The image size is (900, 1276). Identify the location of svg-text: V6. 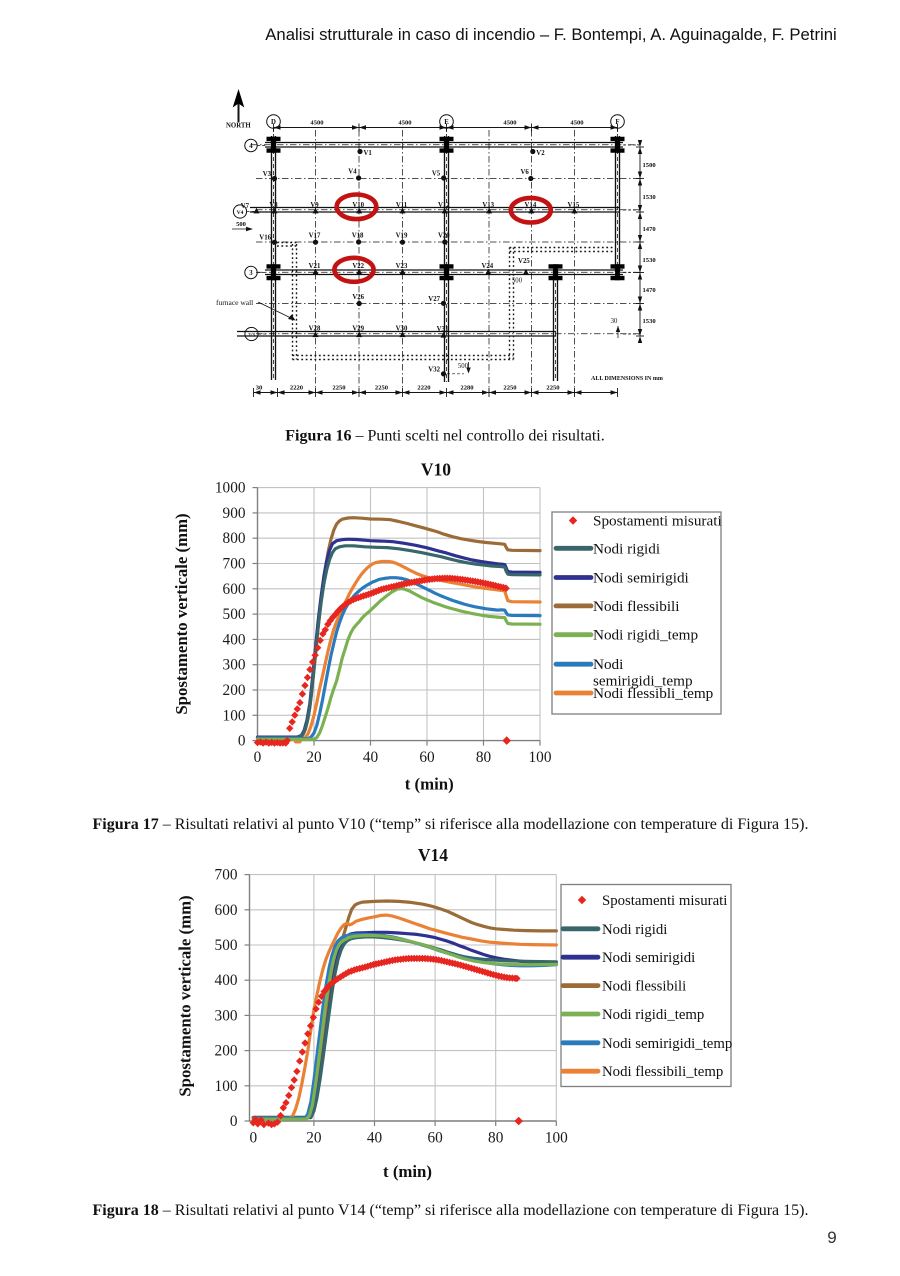
(524, 172).